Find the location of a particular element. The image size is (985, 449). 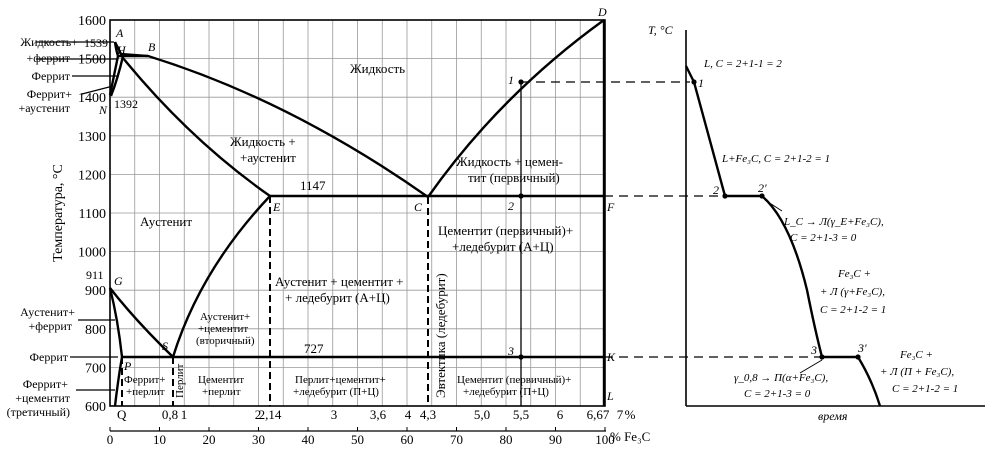

pt-L: L is located at coordinates (610, 396).